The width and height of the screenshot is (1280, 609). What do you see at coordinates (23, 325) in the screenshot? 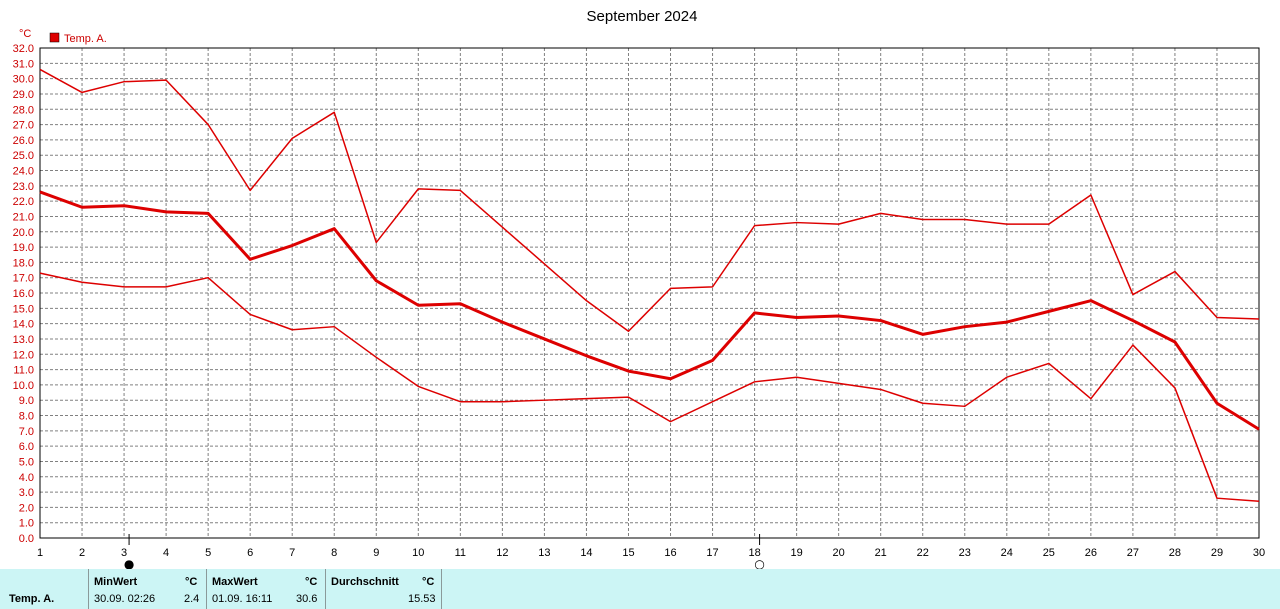
I see `y-tick-label: 14.0` at bounding box center [23, 325].